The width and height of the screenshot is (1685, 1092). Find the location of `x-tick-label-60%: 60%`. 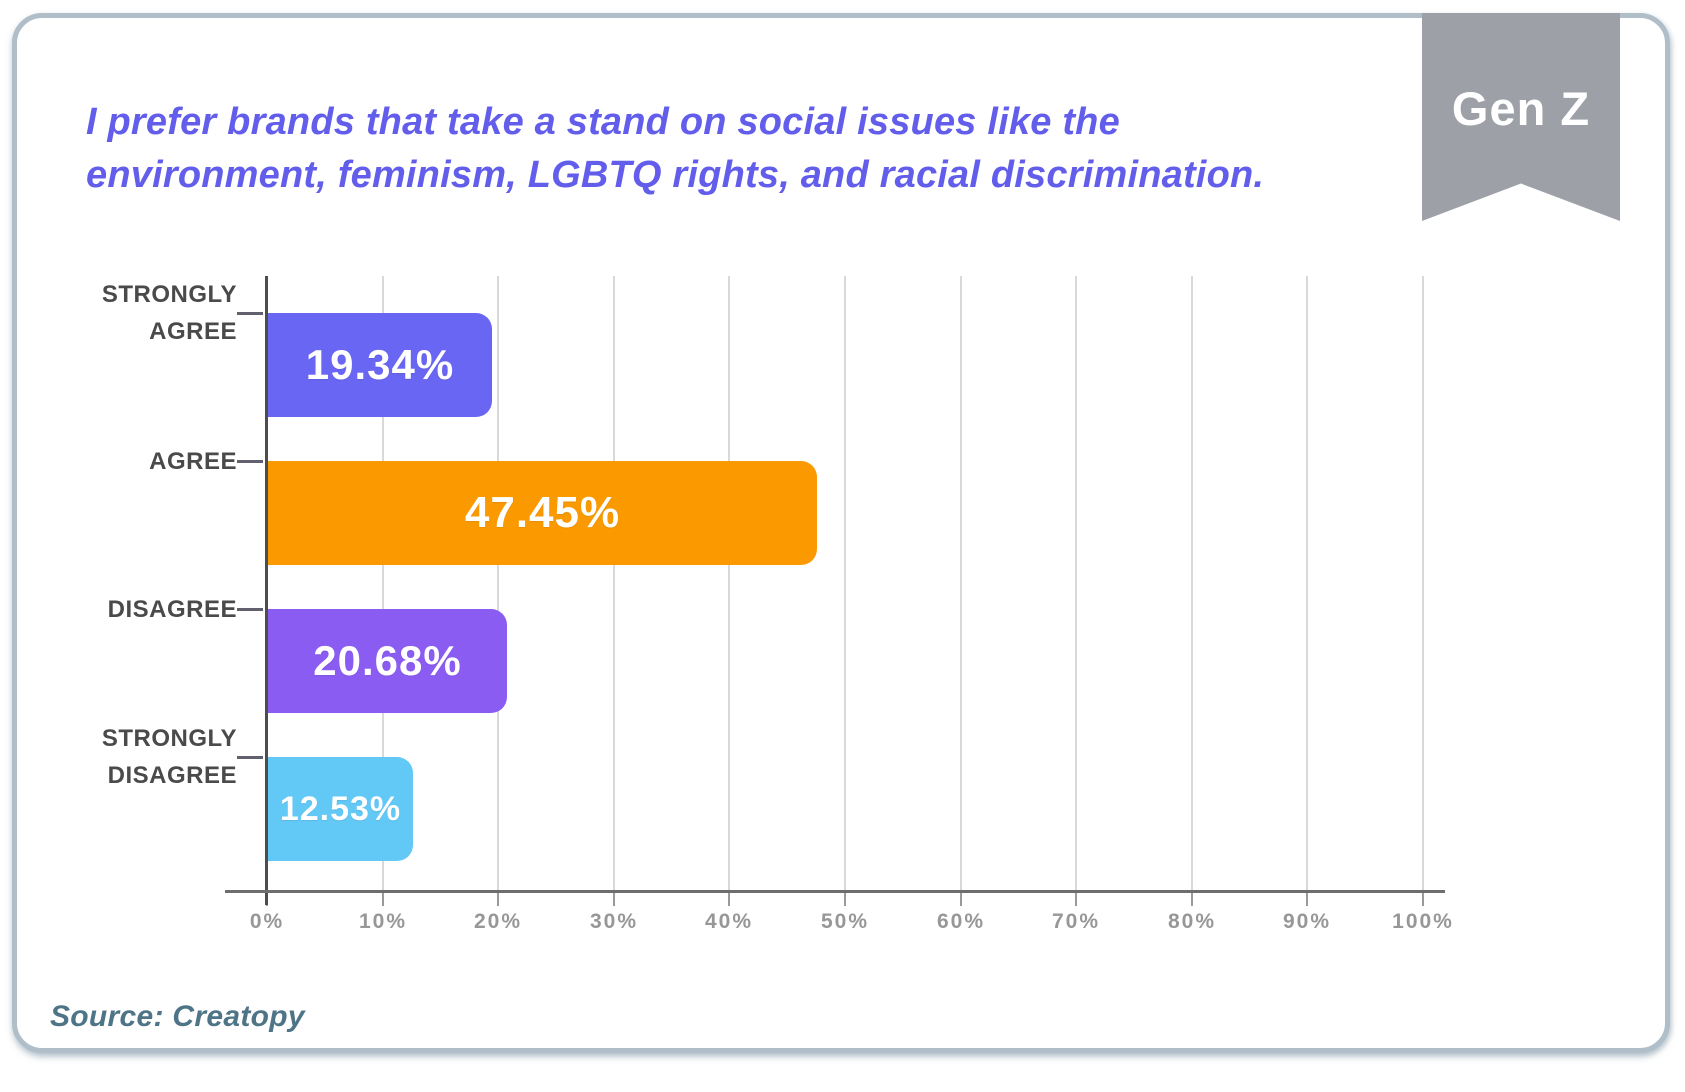

x-tick-label-60%: 60% is located at coordinates (961, 921).